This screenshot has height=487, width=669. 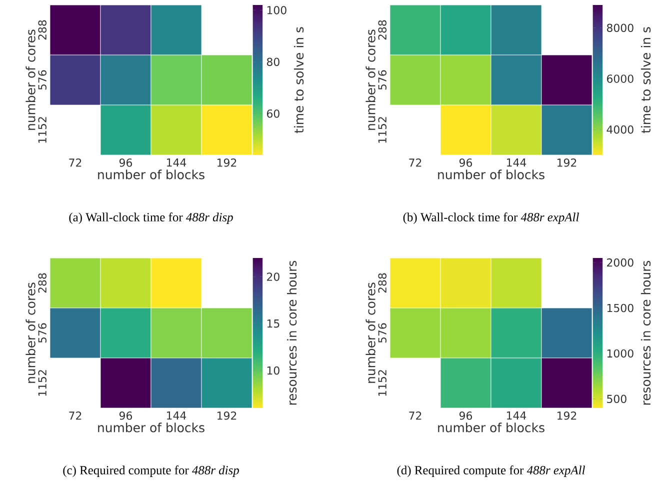 What do you see at coordinates (273, 62) in the screenshot?
I see `color-bar-label: 80` at bounding box center [273, 62].